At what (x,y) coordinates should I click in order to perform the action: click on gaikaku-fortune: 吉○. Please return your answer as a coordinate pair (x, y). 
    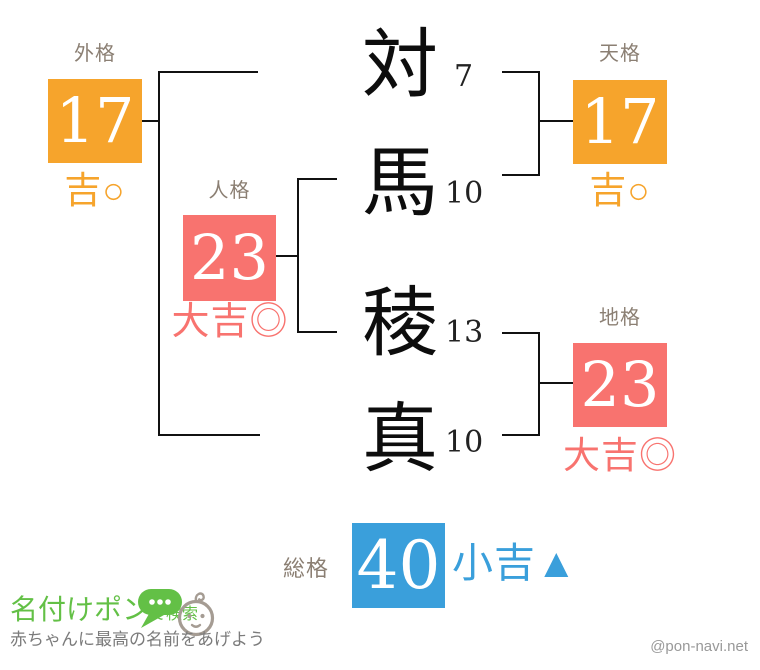
    Looking at the image, I should click on (95, 190).